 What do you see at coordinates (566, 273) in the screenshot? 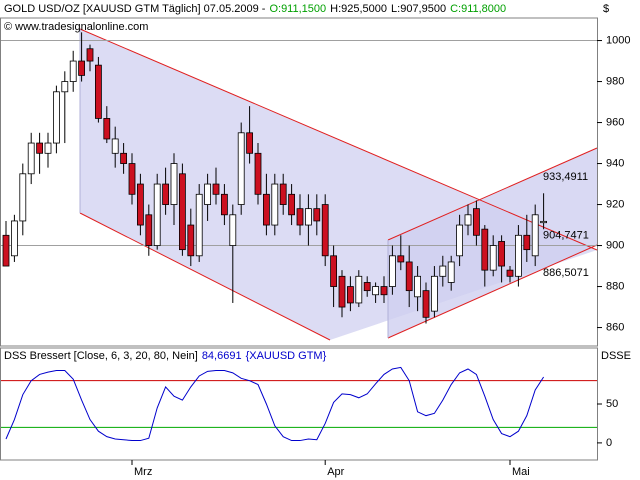
I see `annotation: 886,5071` at bounding box center [566, 273].